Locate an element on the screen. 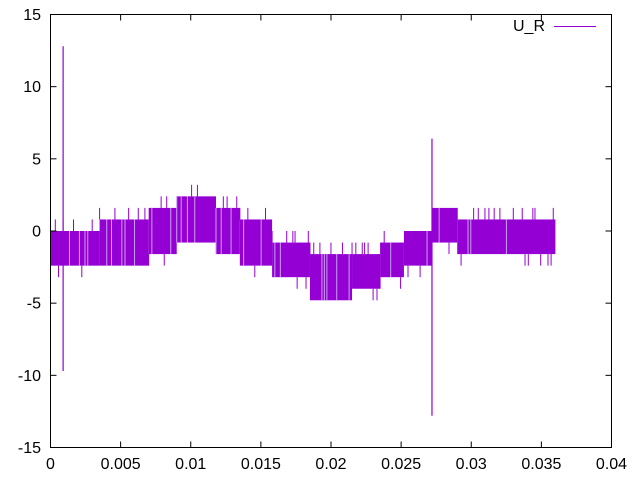 The width and height of the screenshot is (640, 480). x-tick-label: 0.035 is located at coordinates (541, 464).